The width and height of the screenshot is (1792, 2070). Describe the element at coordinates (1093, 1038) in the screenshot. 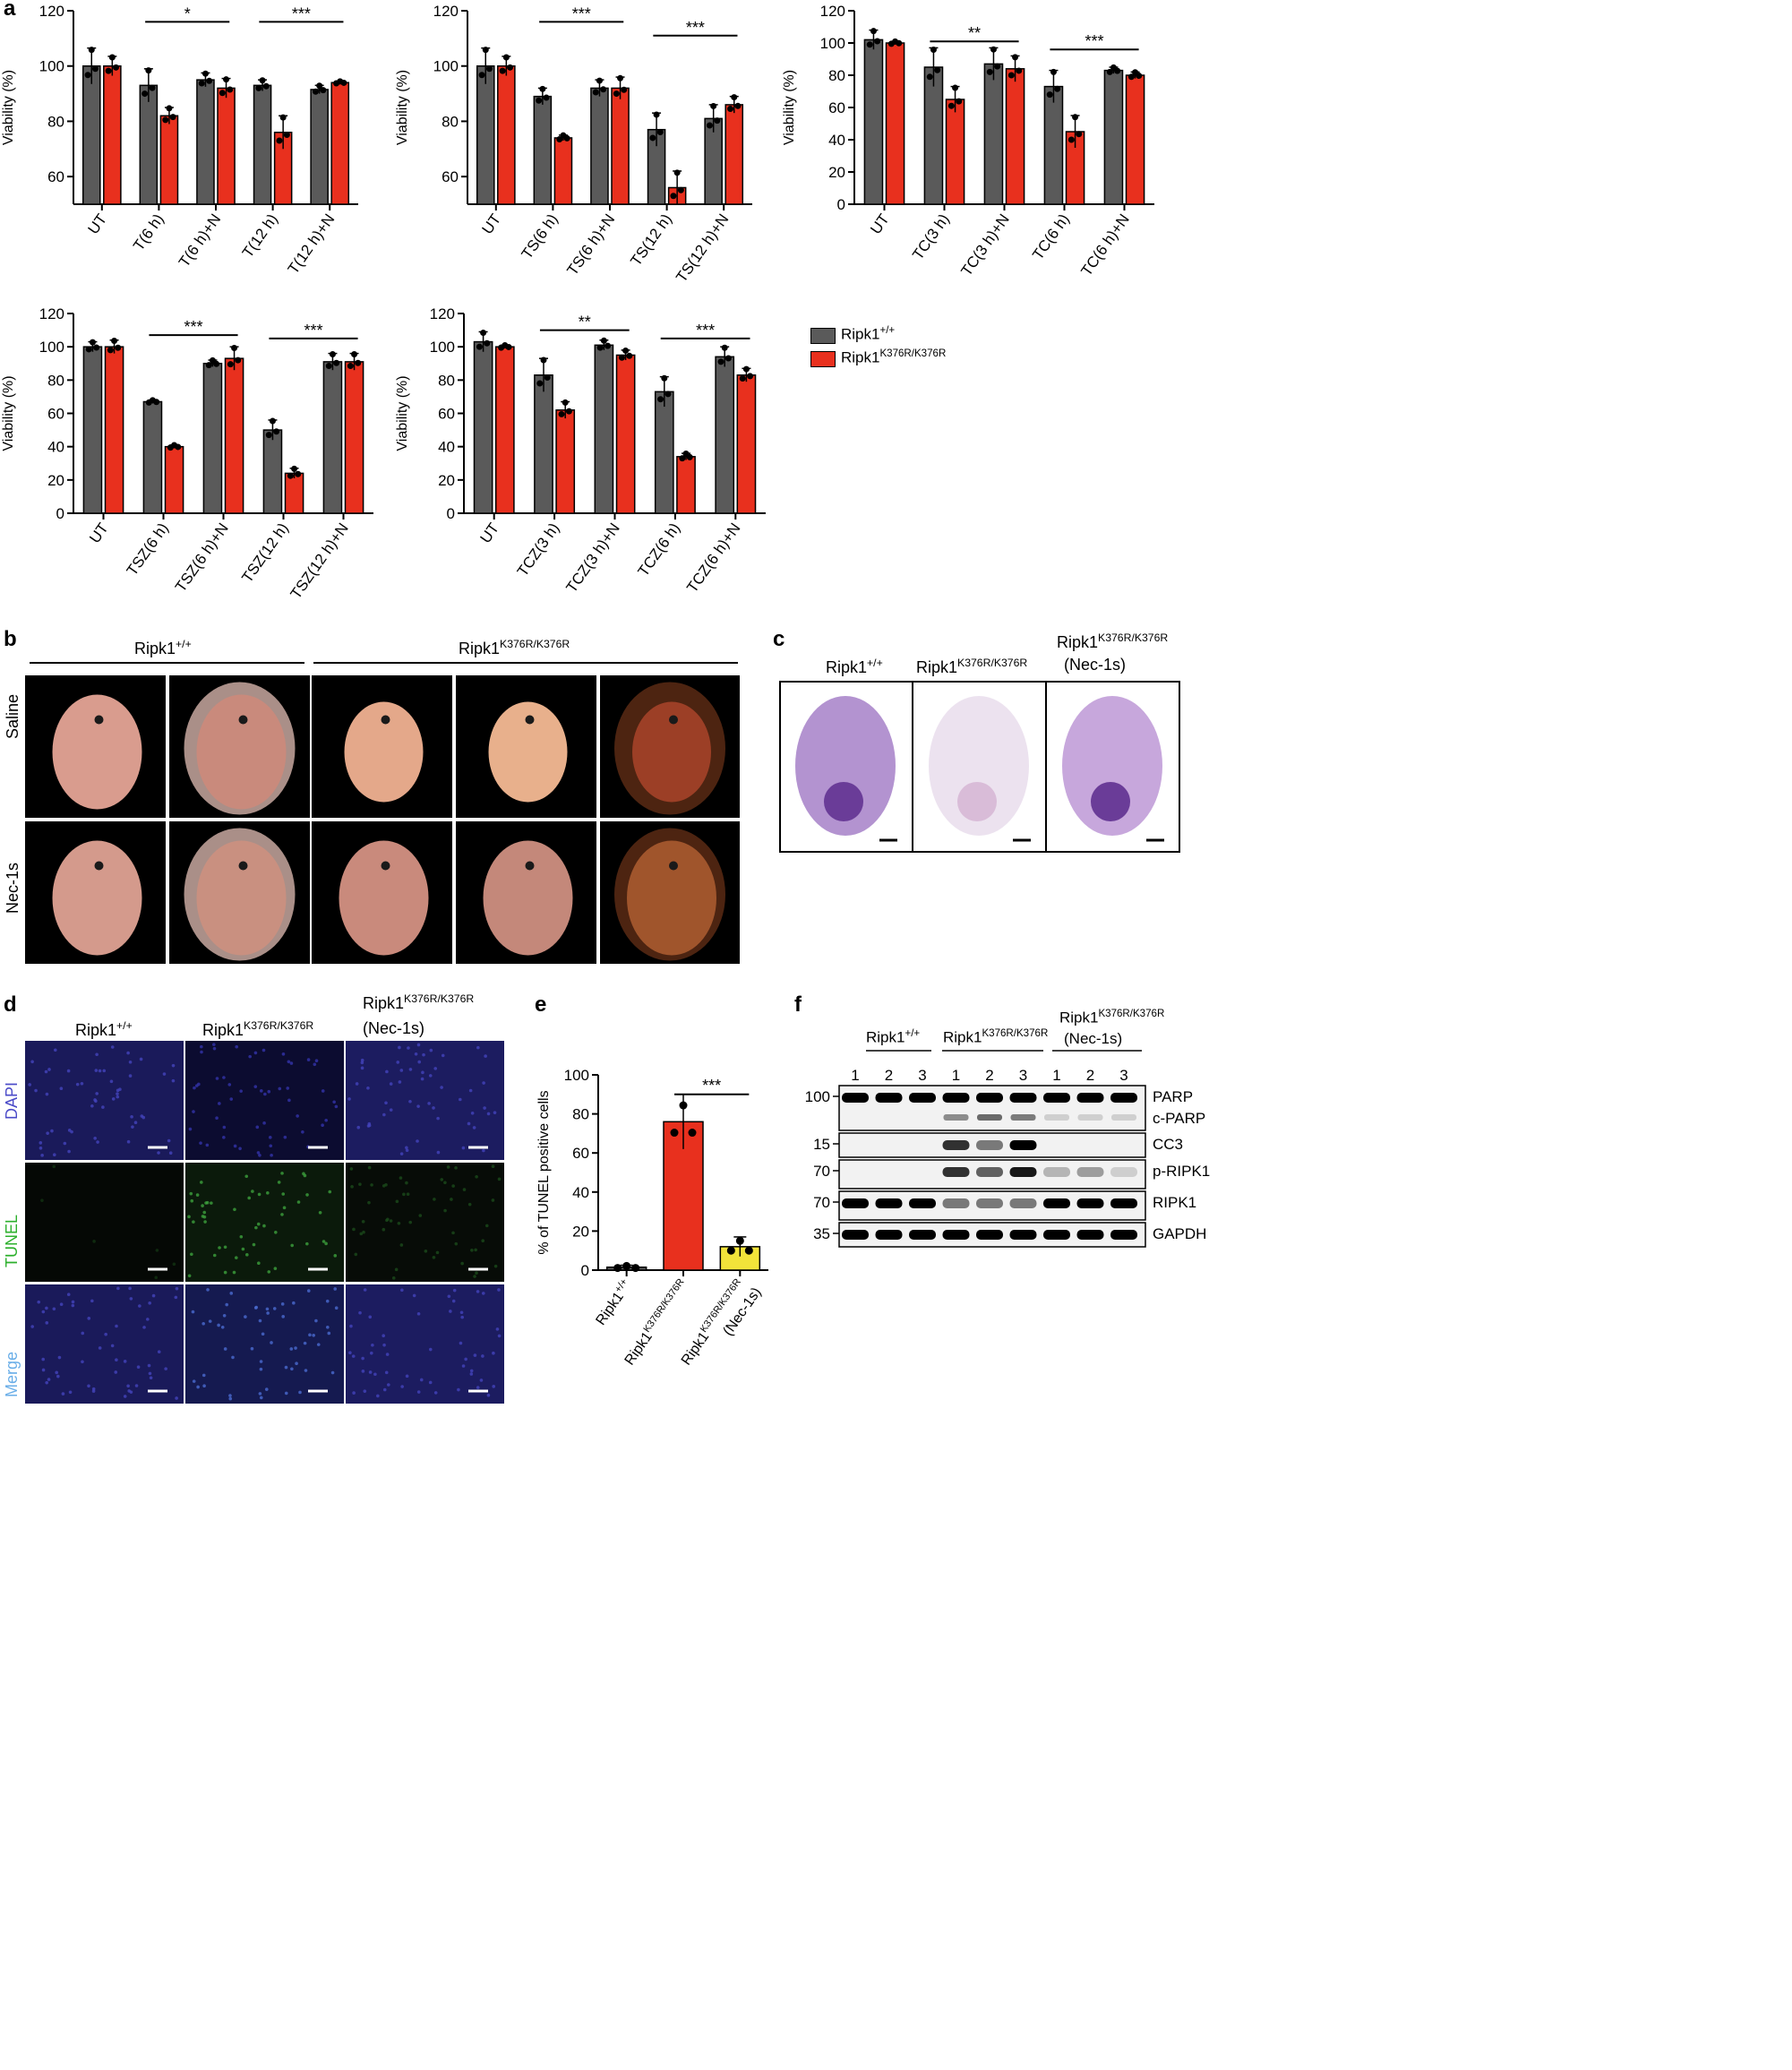

I see `f-label-nec-sub: (Nec-1s)` at that location.